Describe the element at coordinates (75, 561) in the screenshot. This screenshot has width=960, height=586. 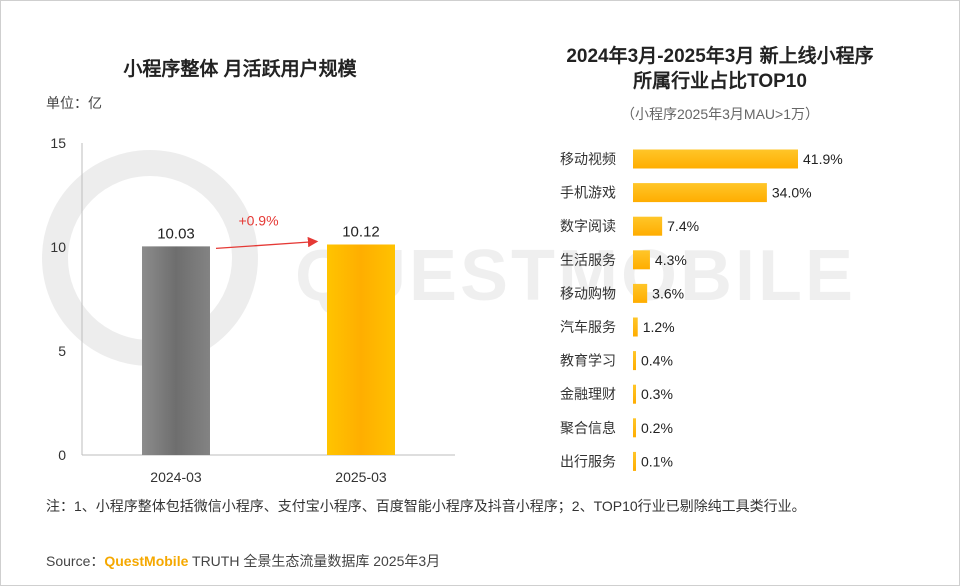
I see `source-prefix: Source：` at that location.